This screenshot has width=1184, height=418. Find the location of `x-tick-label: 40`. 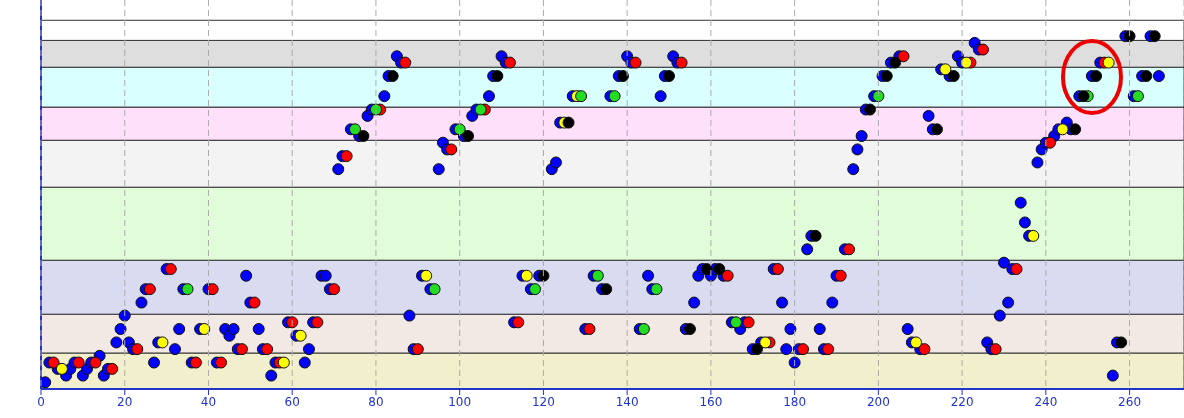

x-tick-label: 40 is located at coordinates (208, 401).